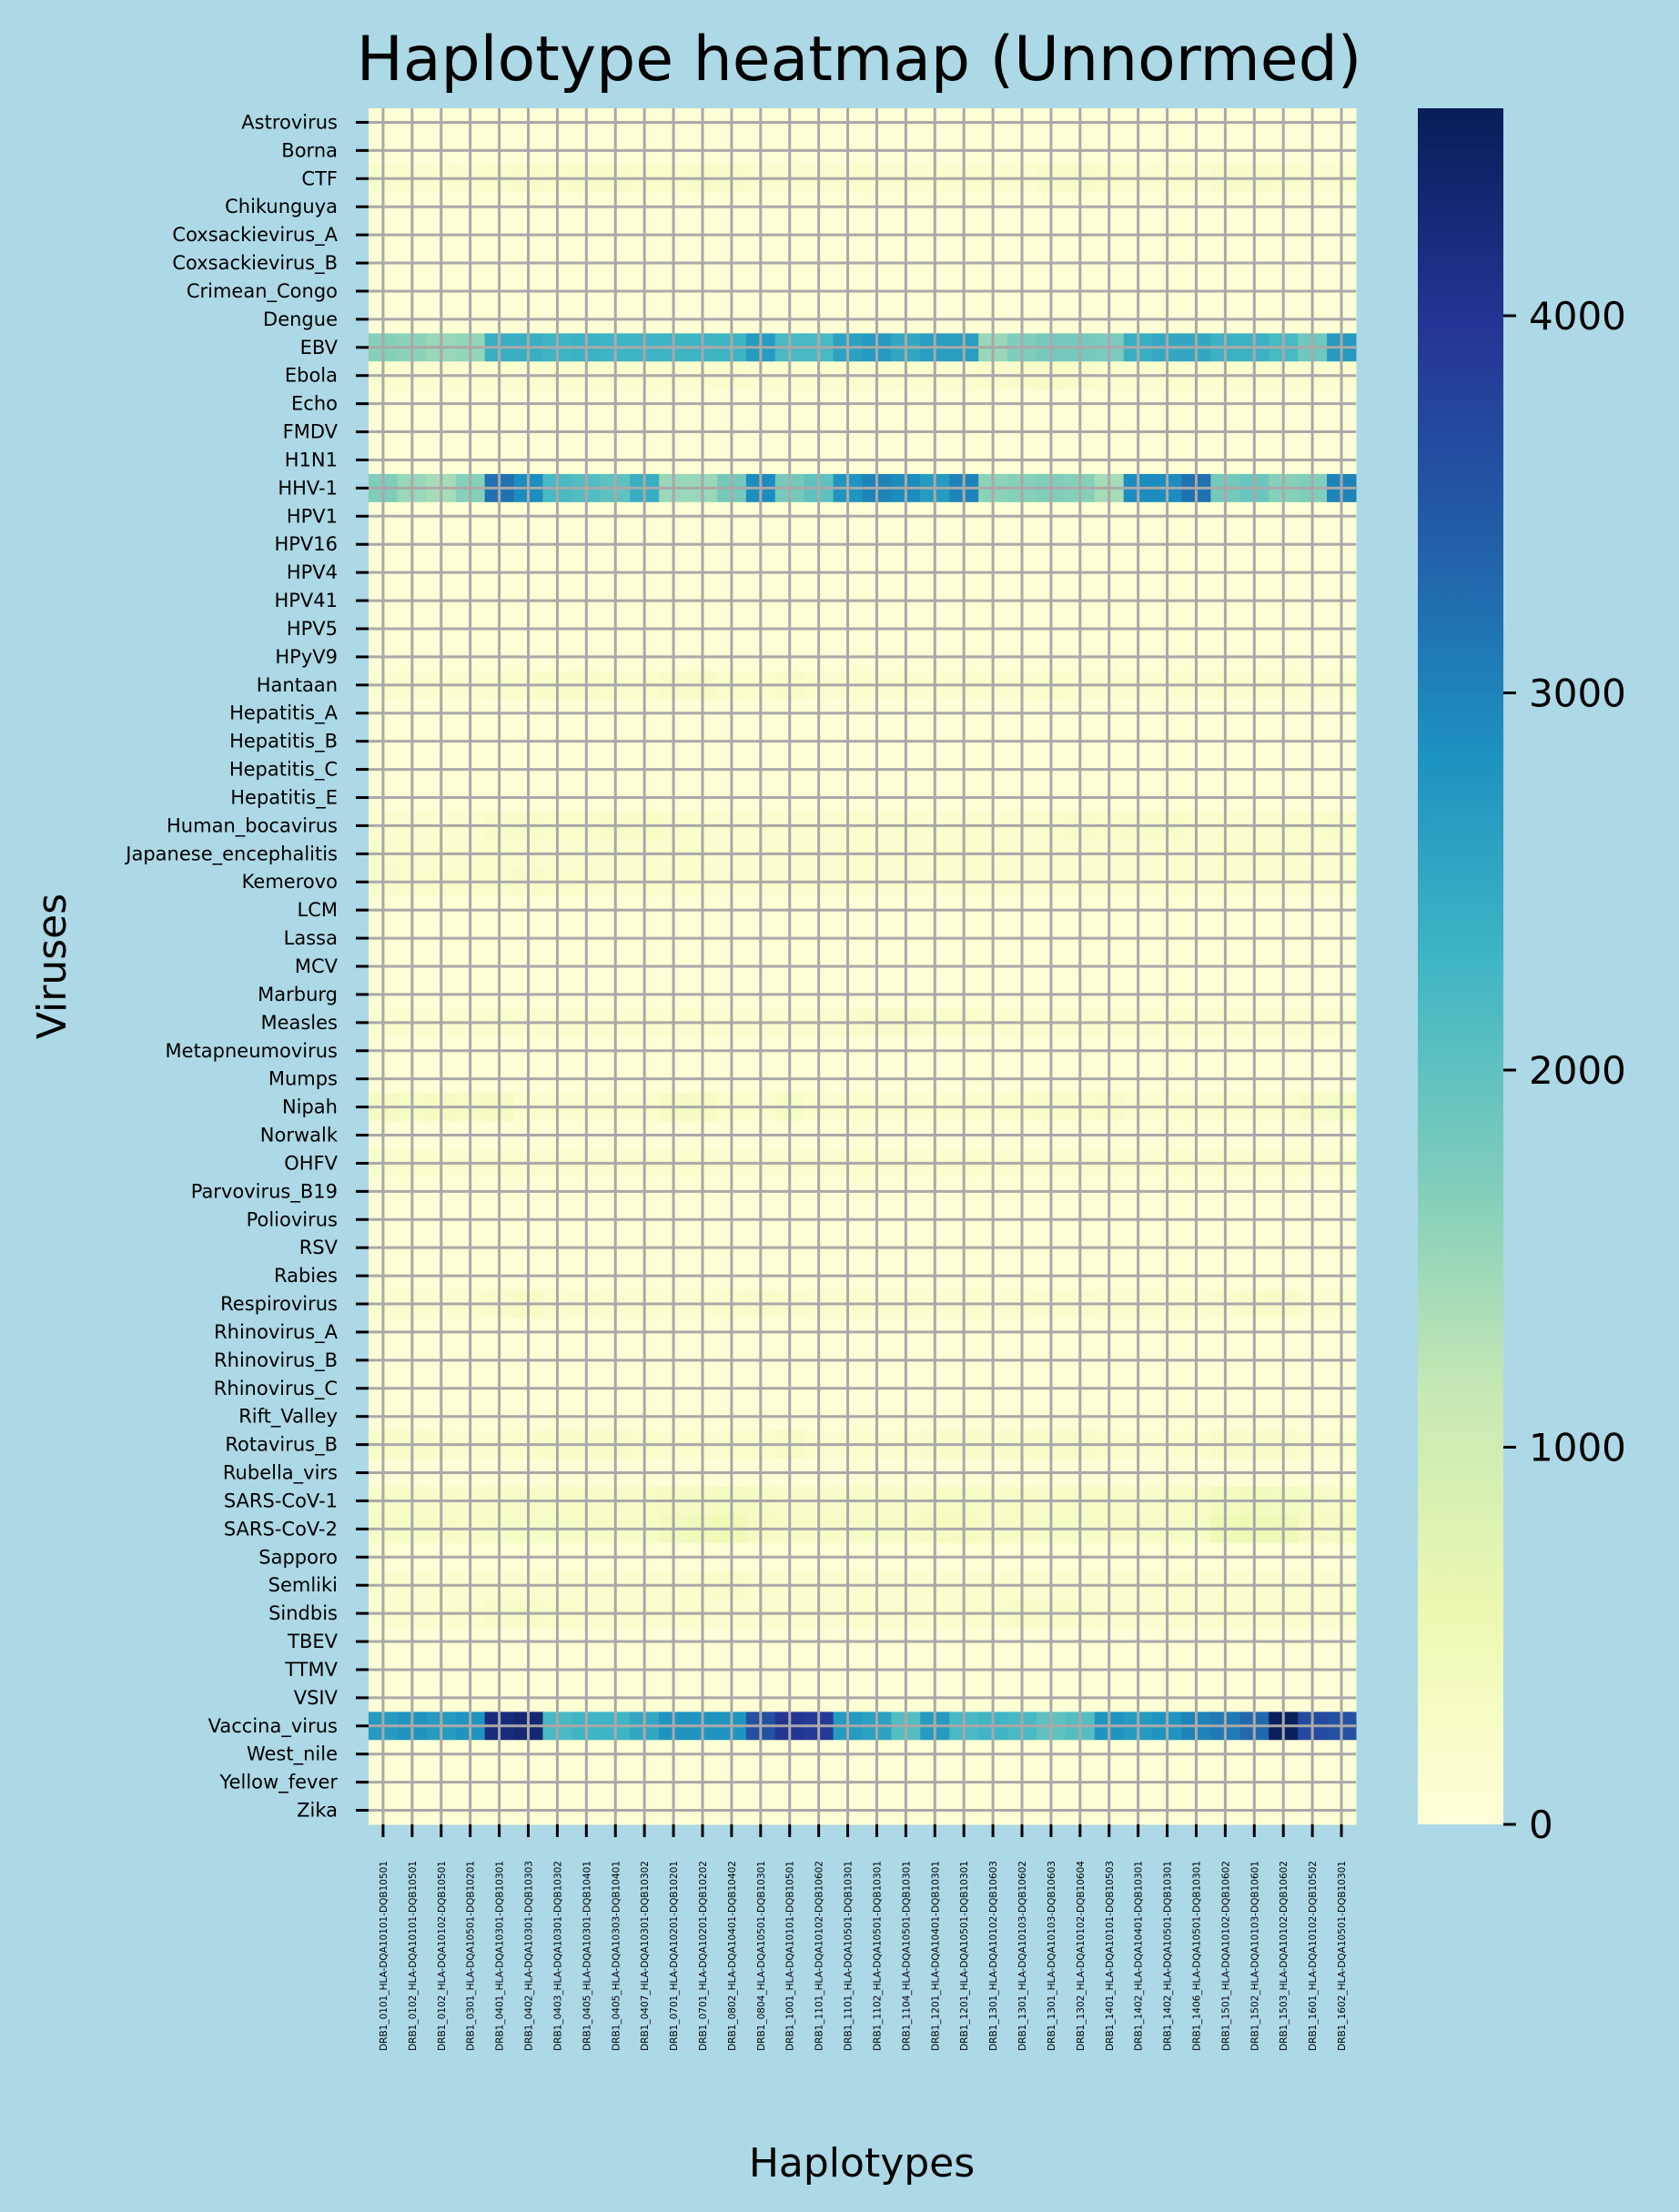  I want to click on y-tick-label: FMDV, so click(311, 432).